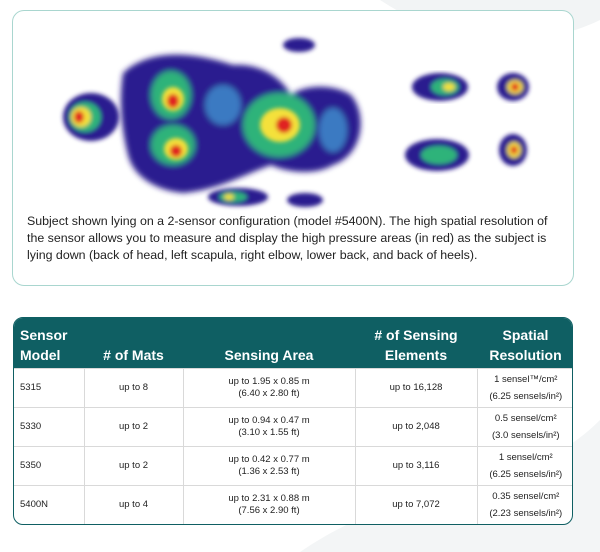 The image size is (600, 552). Describe the element at coordinates (525, 344) in the screenshot. I see `header-spatial-resolution: Spatial Resolution` at that location.